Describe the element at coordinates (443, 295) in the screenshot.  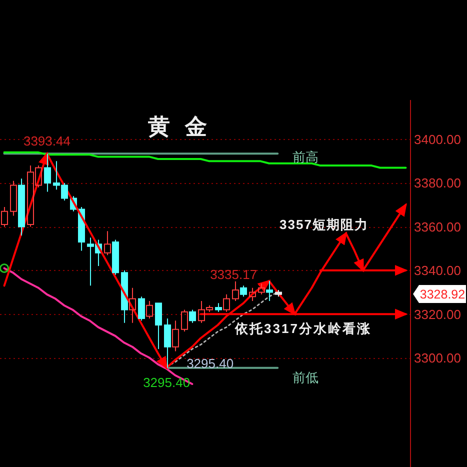
I see `text: 3328.92` at that location.